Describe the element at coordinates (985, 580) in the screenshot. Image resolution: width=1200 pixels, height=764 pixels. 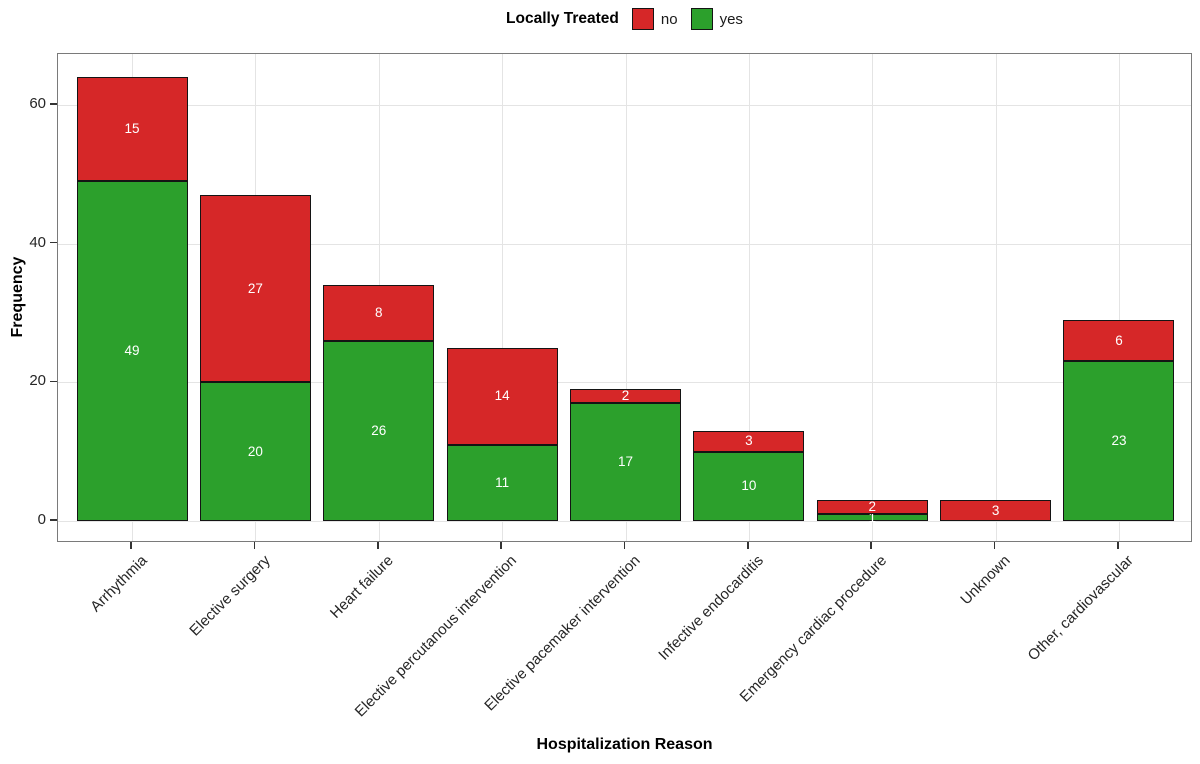
I see `x-axis-tick-label: Unknown` at that location.